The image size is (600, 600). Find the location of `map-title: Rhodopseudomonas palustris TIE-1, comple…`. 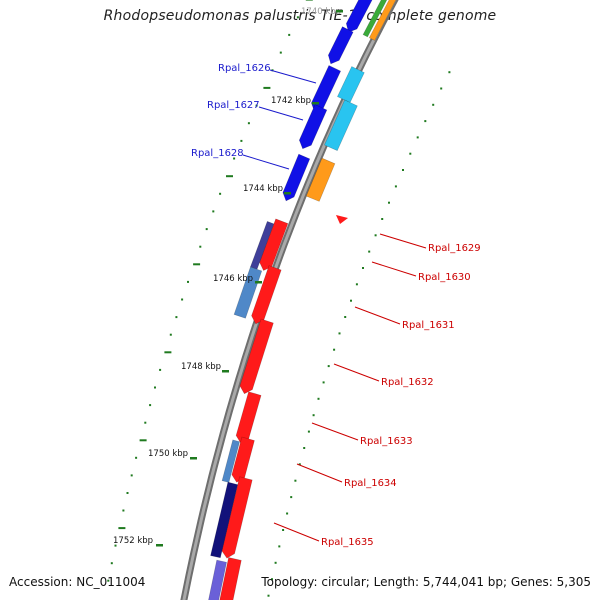

map-title: Rhodopseudomonas palustris TIE-1, comple… is located at coordinates (300, 16).